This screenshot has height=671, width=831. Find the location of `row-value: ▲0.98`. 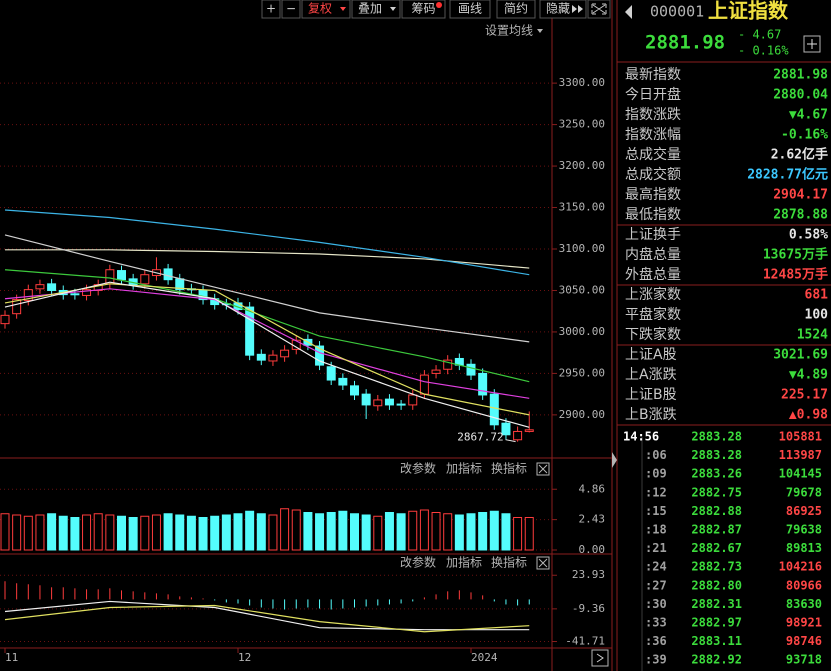

row-value: ▲0.98 is located at coordinates (808, 415).